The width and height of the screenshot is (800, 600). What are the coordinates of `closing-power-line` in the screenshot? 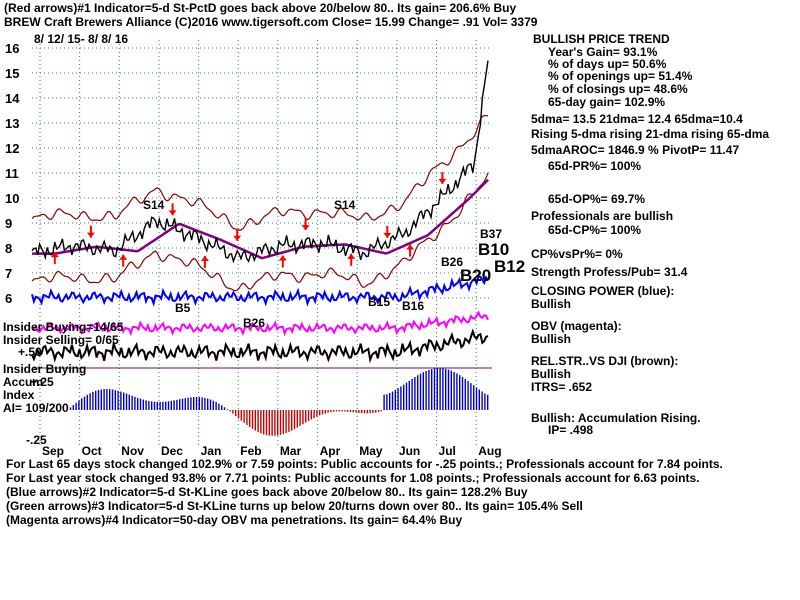 It's located at (260, 291).